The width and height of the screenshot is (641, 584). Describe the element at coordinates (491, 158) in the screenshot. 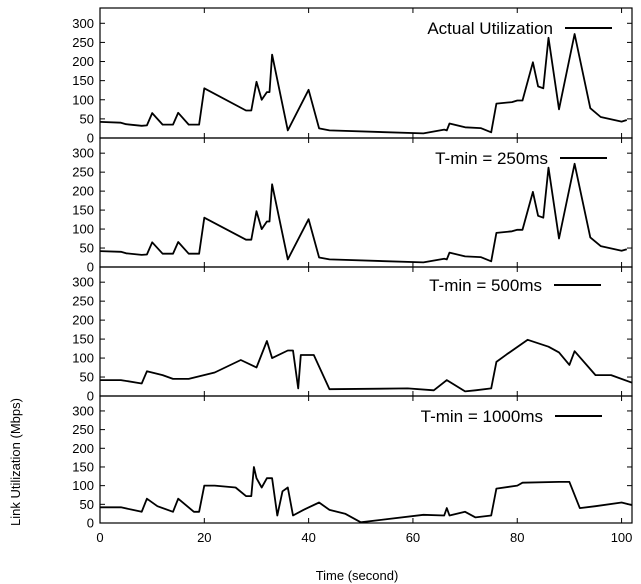

I see `legend-label: T-min = 250ms` at that location.